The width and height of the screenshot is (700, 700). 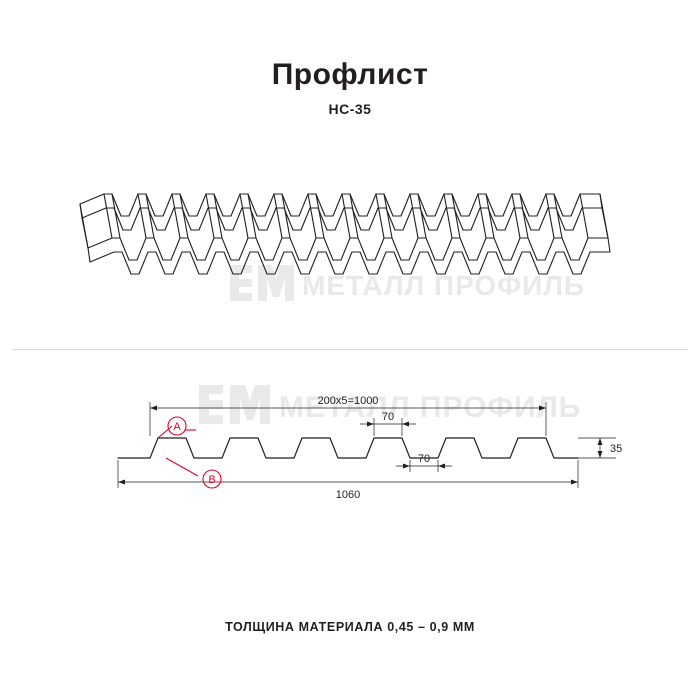 What do you see at coordinates (350, 109) in the screenshot?
I see `product-code: НС-35` at bounding box center [350, 109].